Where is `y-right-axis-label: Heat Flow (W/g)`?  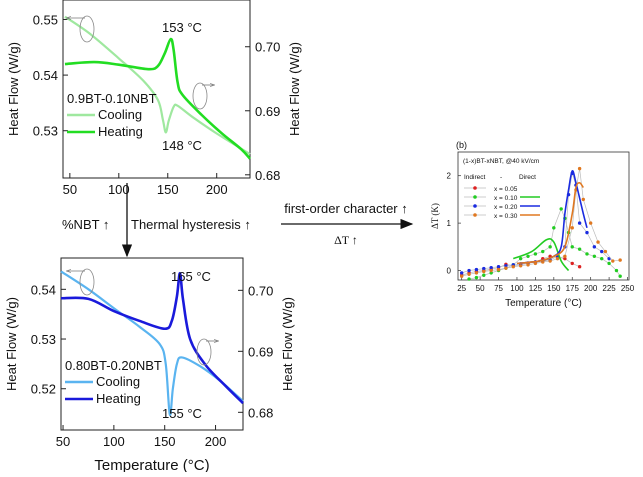 y-right-axis-label: Heat Flow (W/g) is located at coordinates (294, 89).